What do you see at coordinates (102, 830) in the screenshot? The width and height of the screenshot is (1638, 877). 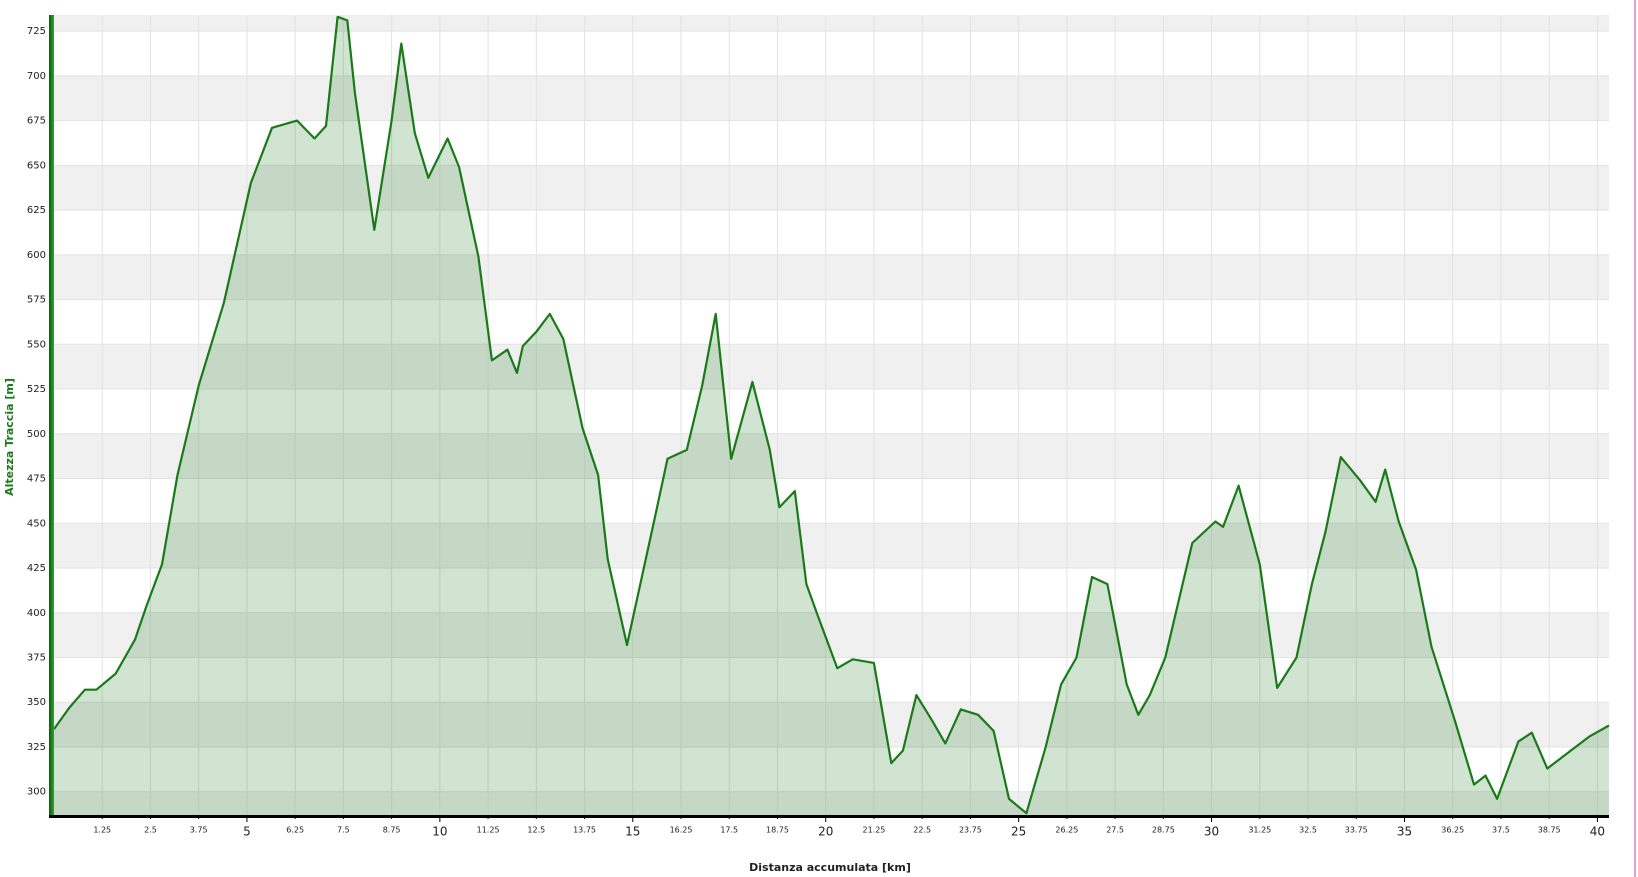 I see `x-tick-label: 1.25` at bounding box center [102, 830].